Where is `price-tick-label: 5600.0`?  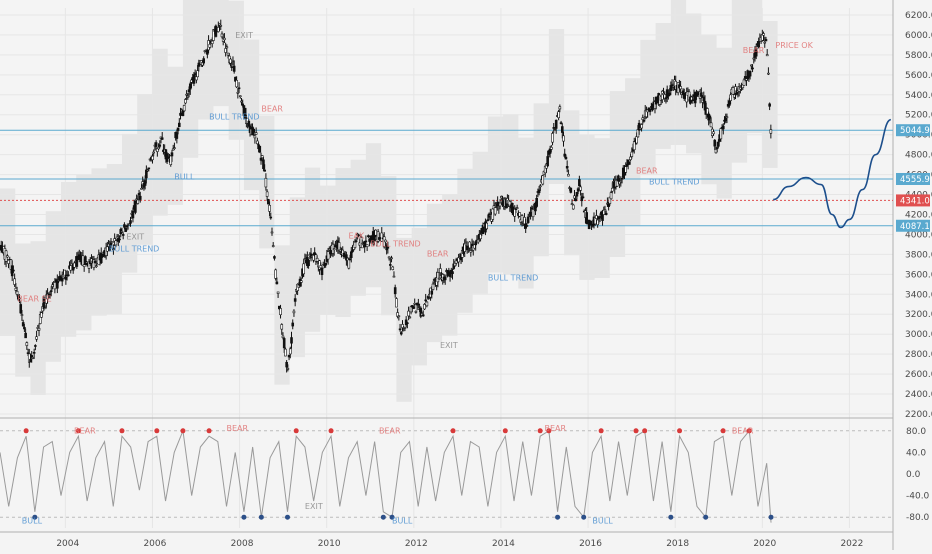 price-tick-label: 5600.0 is located at coordinates (918, 76).